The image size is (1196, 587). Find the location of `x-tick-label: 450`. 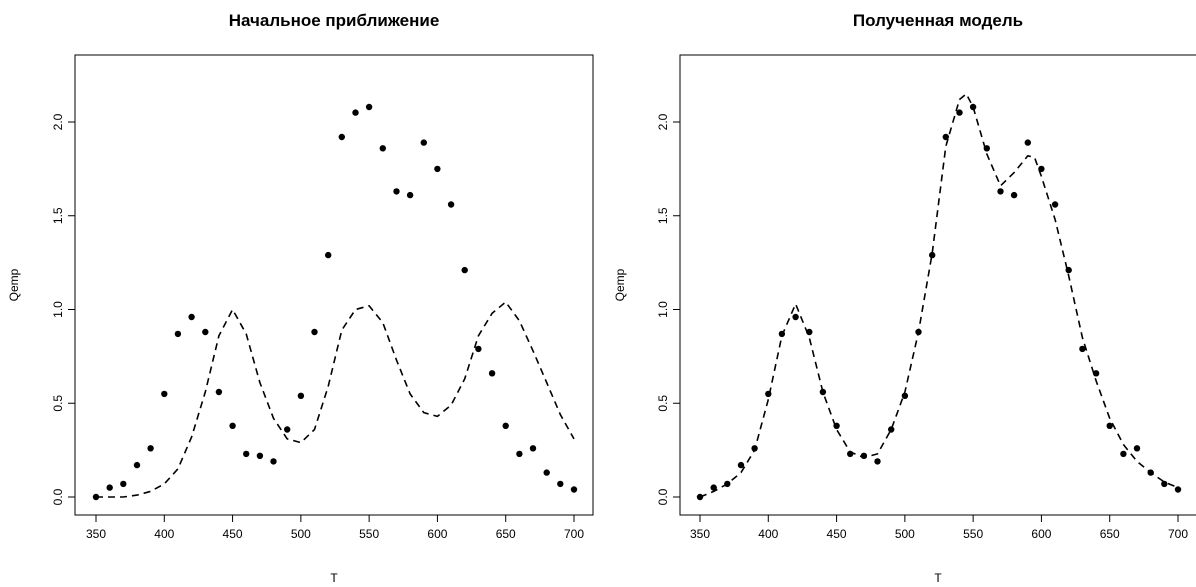

x-tick-label: 450 is located at coordinates (837, 534).